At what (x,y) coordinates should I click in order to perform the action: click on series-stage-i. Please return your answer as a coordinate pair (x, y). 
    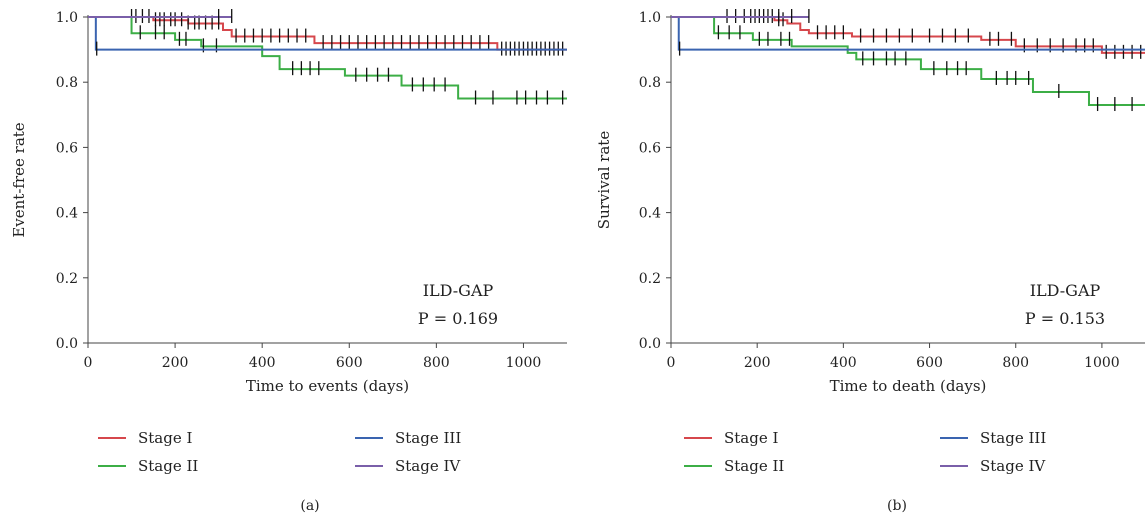
    Looking at the image, I should click on (908, 34).